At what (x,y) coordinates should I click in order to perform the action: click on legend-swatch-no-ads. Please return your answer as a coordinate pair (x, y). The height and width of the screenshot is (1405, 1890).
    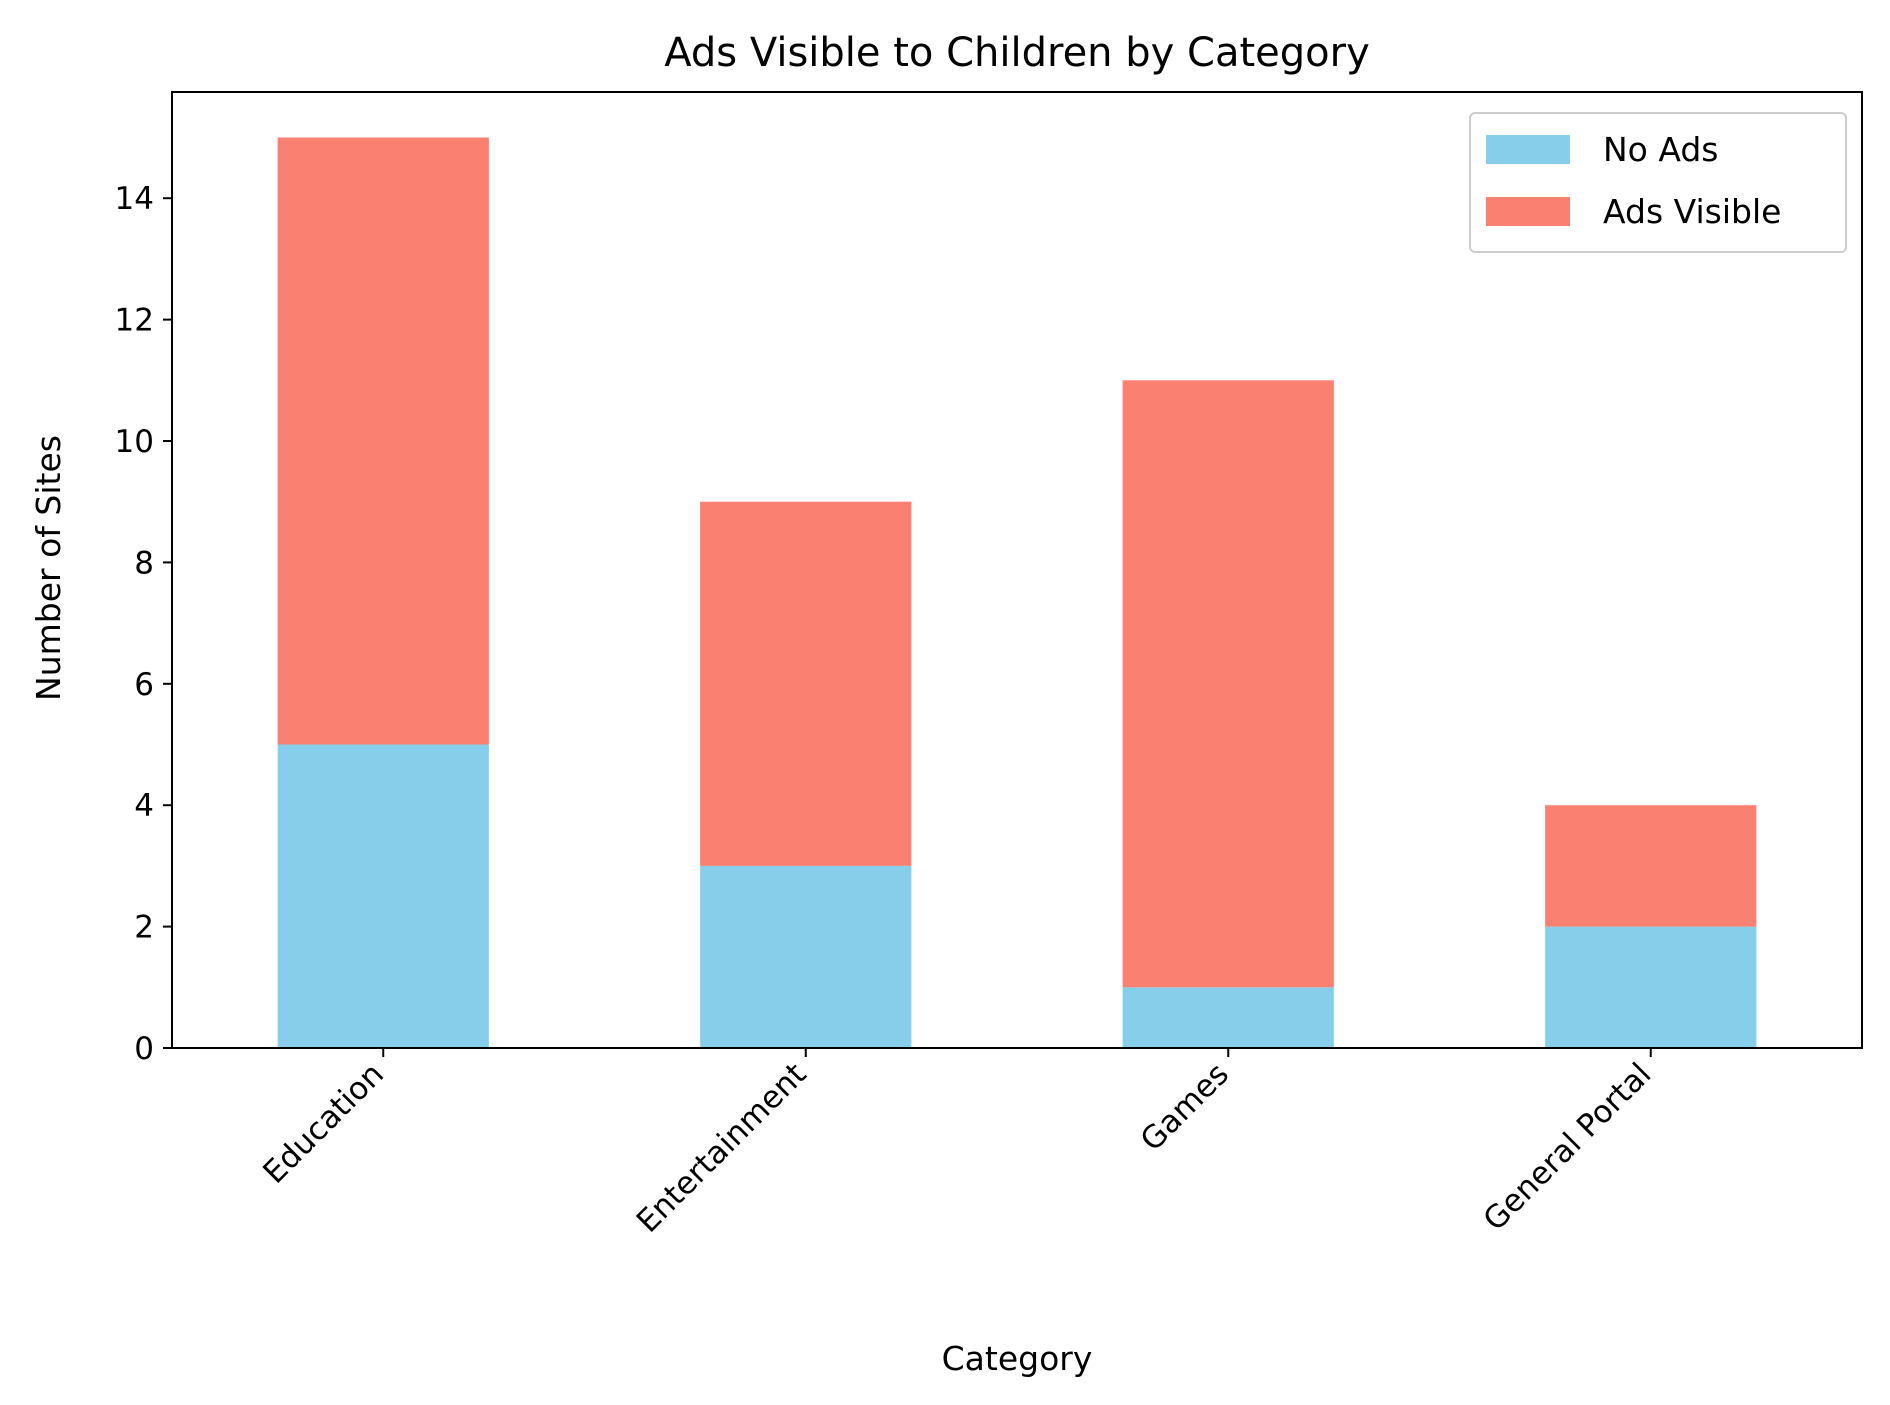
    Looking at the image, I should click on (1528, 149).